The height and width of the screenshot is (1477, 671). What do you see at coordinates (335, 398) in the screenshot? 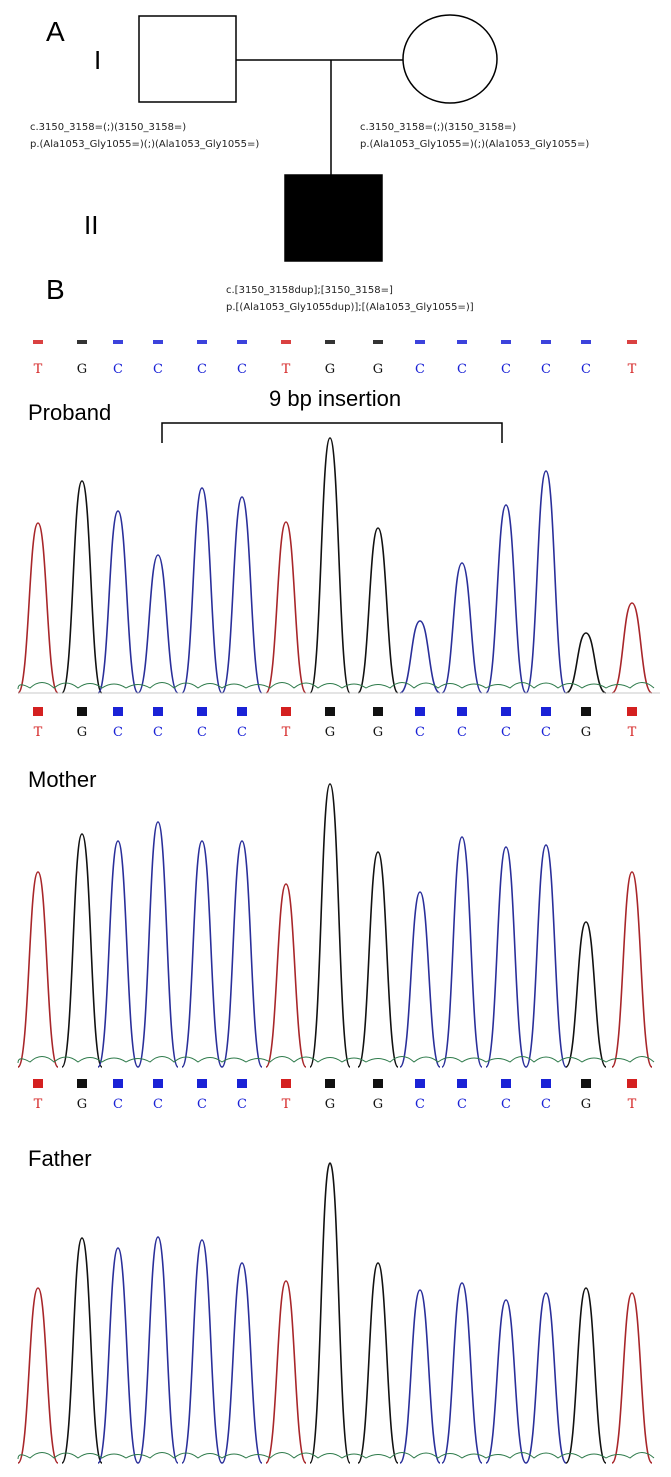
I see `insertion-label: 9 bp insertion` at bounding box center [335, 398].